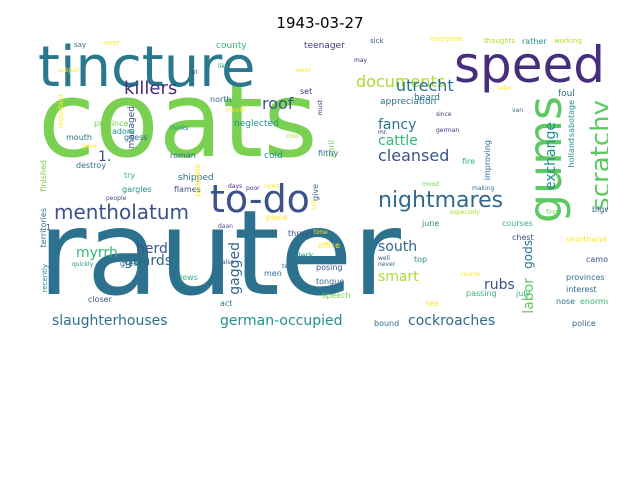  What do you see at coordinates (100, 299) in the screenshot?
I see `word-cloud-word: closer` at bounding box center [100, 299].